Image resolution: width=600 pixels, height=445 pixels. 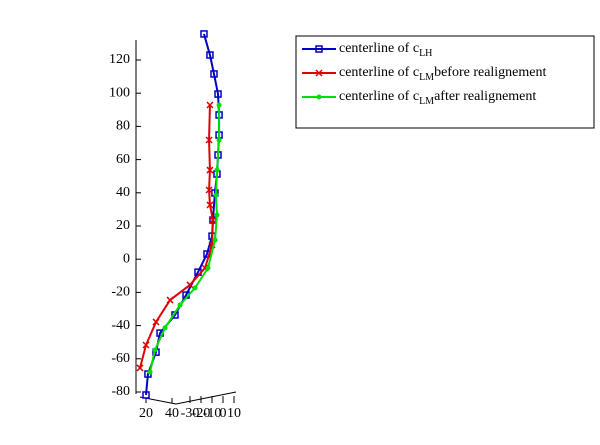 What do you see at coordinates (123, 126) in the screenshot?
I see `y-tick-label: 80` at bounding box center [123, 126].